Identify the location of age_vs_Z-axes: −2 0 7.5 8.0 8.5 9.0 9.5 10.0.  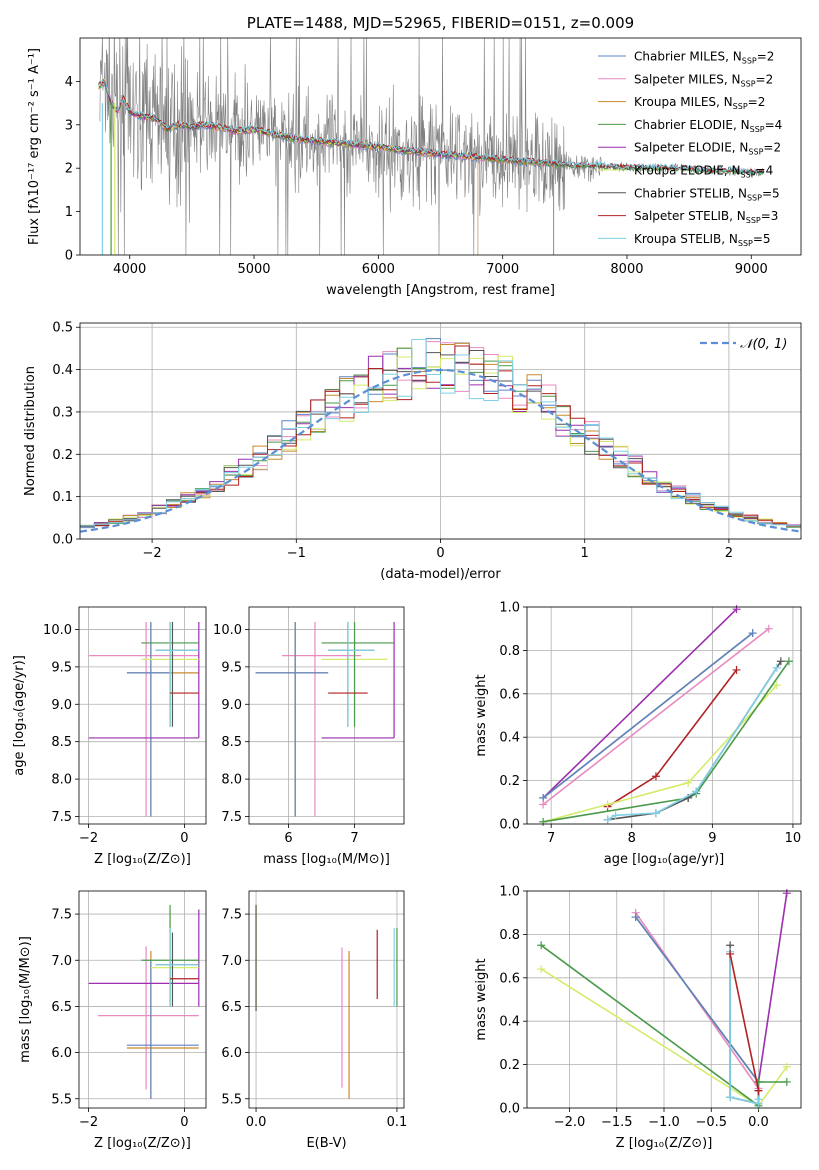
(124, 726).